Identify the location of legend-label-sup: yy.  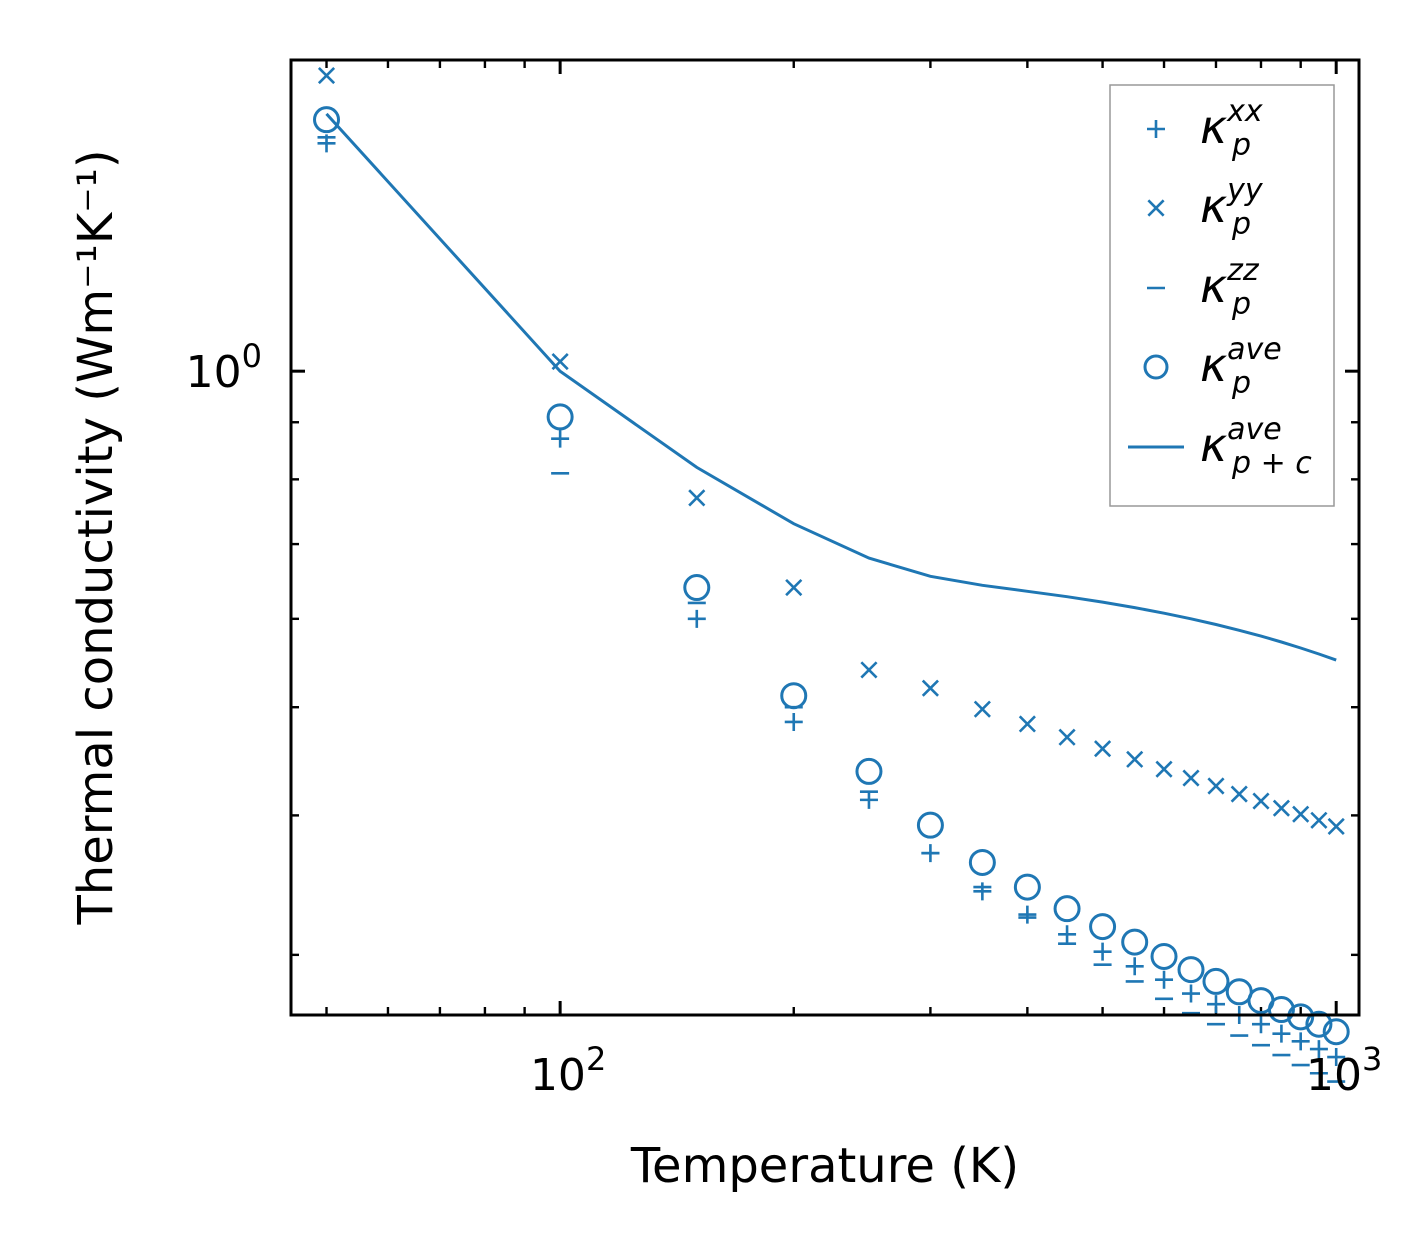
(1245, 190).